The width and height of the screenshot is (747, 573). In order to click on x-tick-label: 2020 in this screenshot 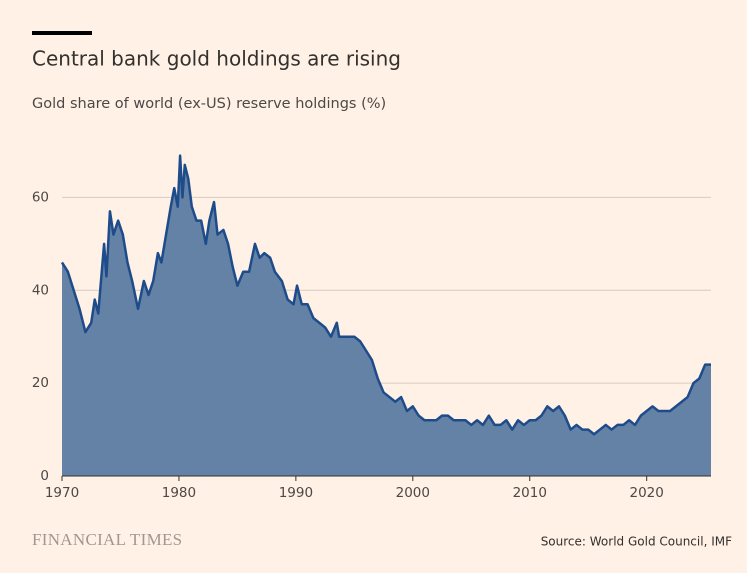, I will do `click(647, 493)`.